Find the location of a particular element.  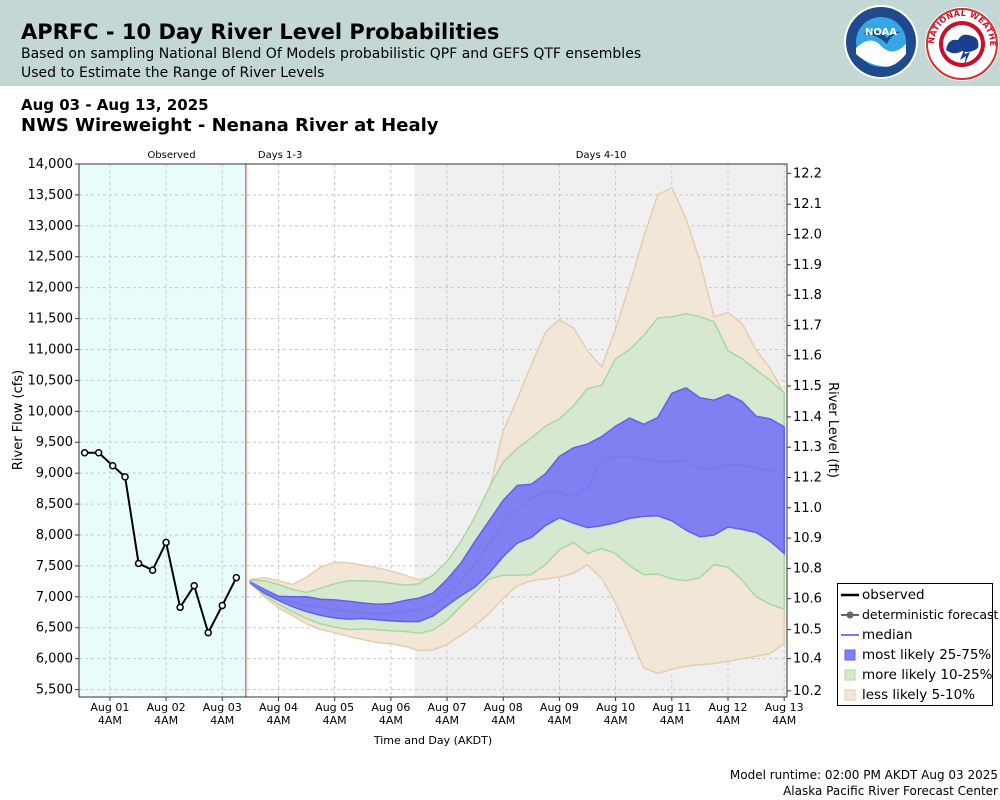

y2-tick-label: 10.6 is located at coordinates (807, 599).